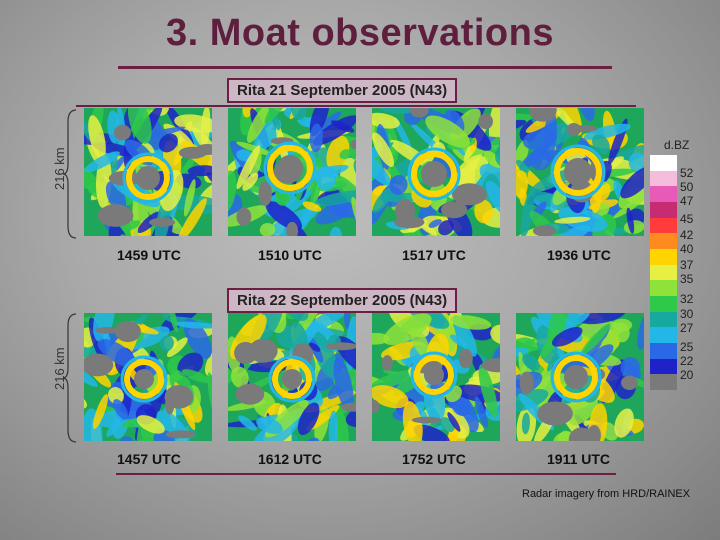 This screenshot has width=720, height=540. Describe the element at coordinates (606, 494) in the screenshot. I see `image-credit: Radar imagery from HRD/RAINEX` at that location.